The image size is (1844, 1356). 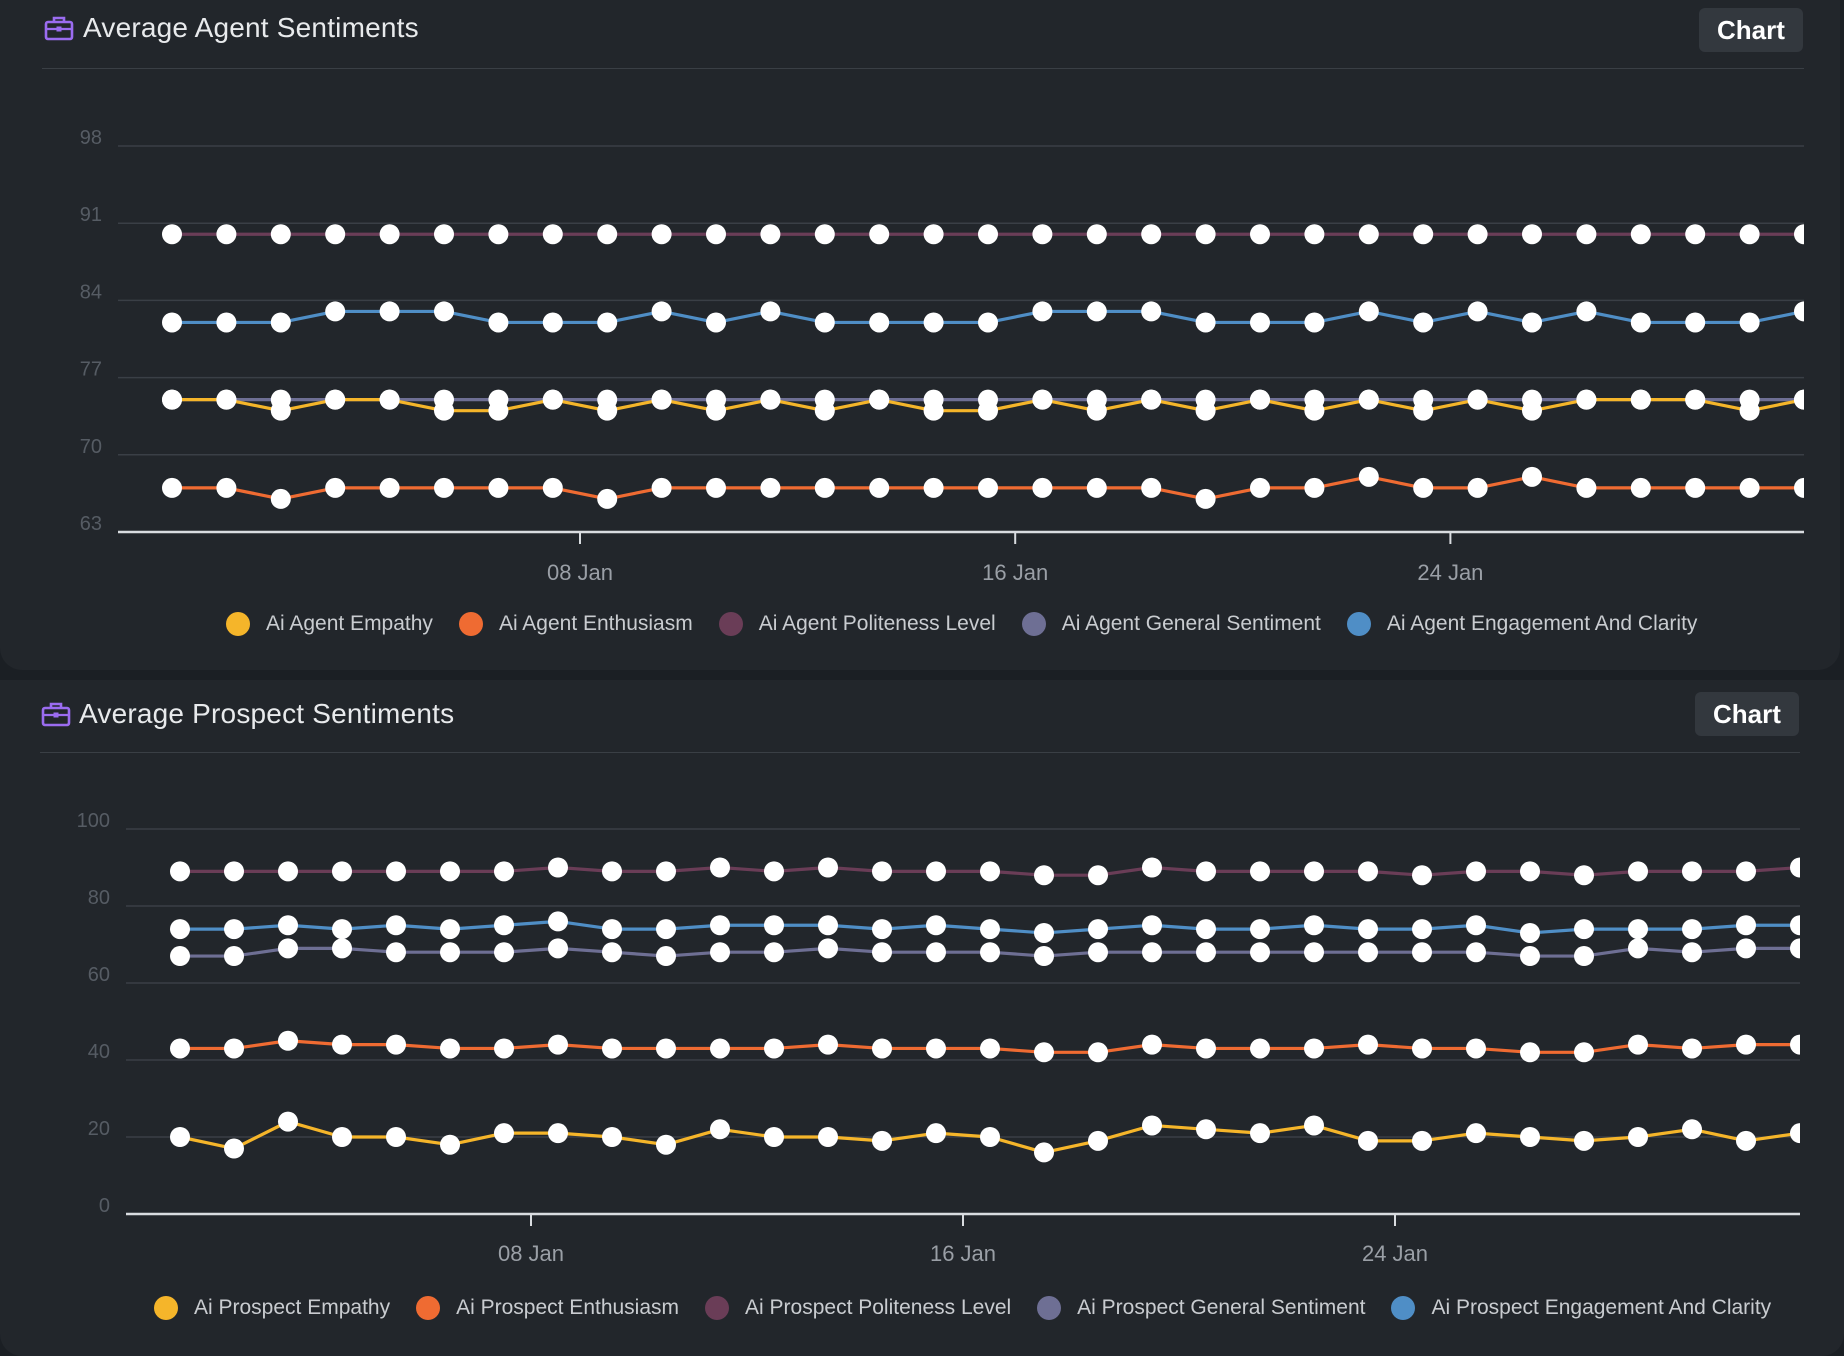 I want to click on legend-item: Ai Agent Engagement And Clarity, so click(x=1521, y=624).